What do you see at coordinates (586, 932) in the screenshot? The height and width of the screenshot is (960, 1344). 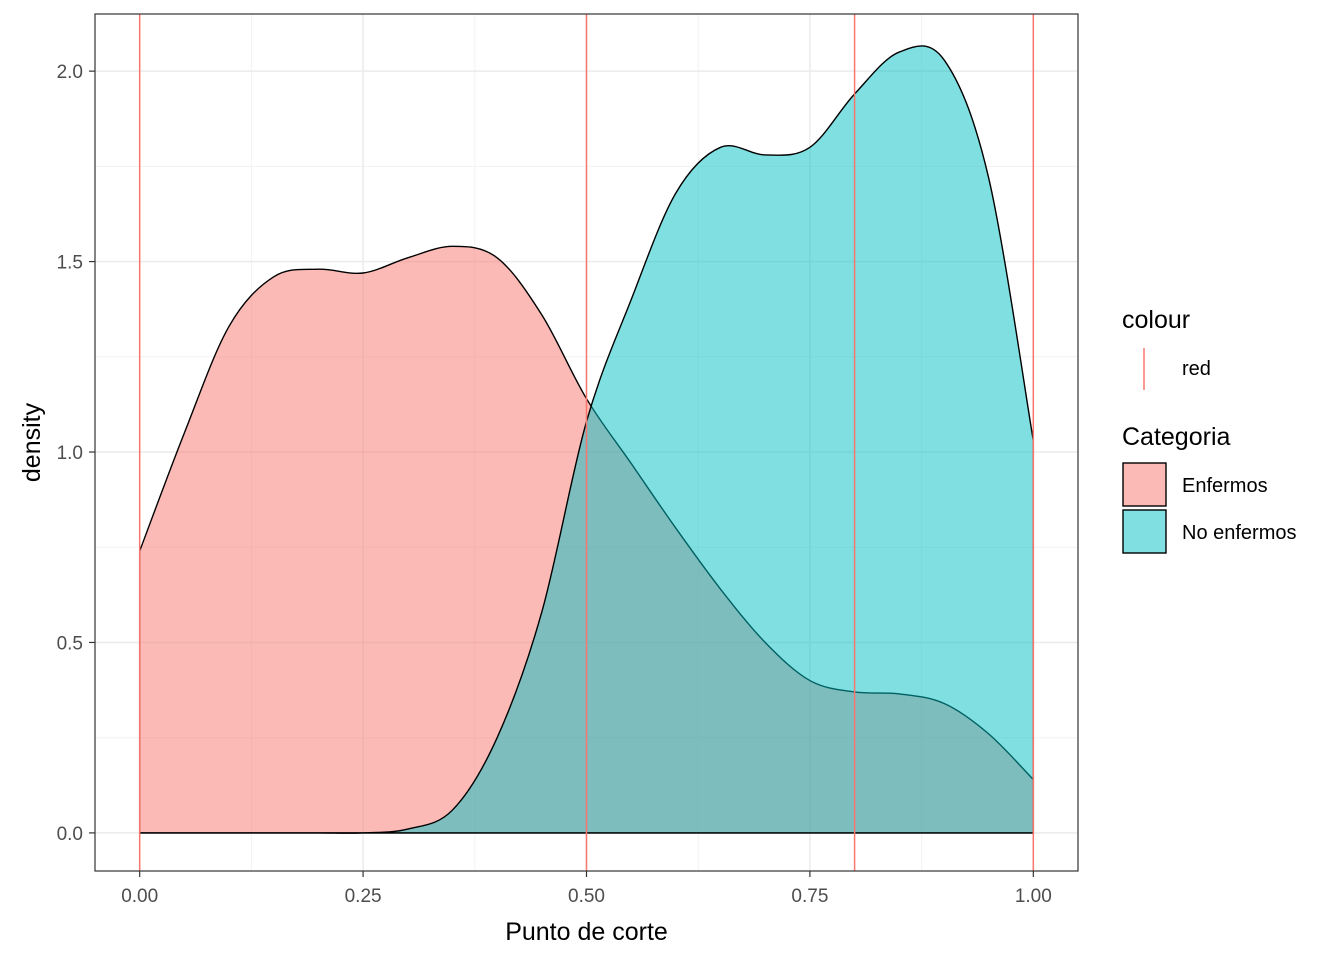 I see `x-axis-title: Punto de corte` at bounding box center [586, 932].